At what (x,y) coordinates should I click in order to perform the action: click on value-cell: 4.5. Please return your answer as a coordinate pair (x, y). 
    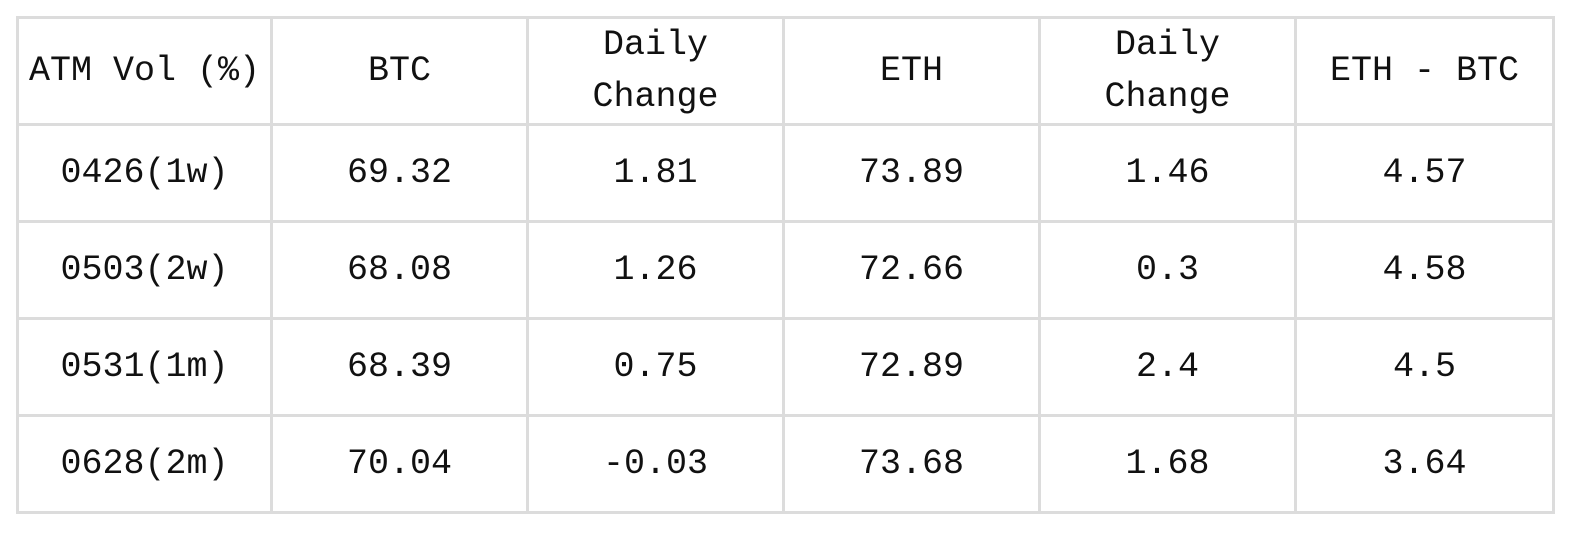
    Looking at the image, I should click on (1424, 367).